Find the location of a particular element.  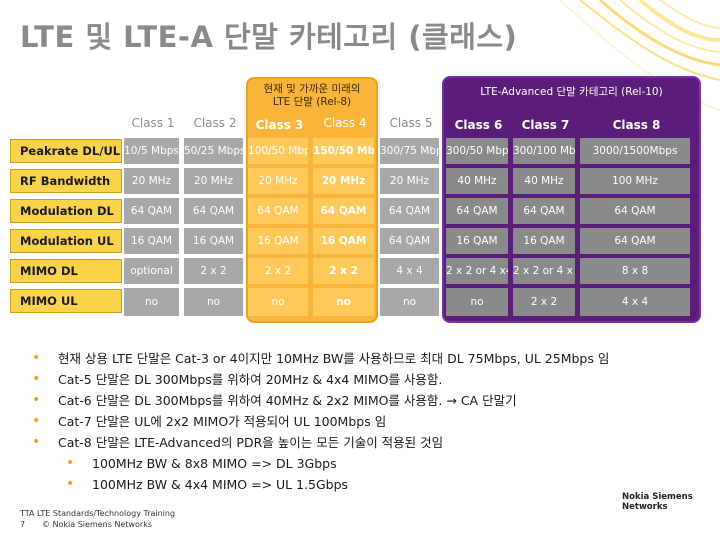

table-cell: 100 MHz is located at coordinates (635, 181).